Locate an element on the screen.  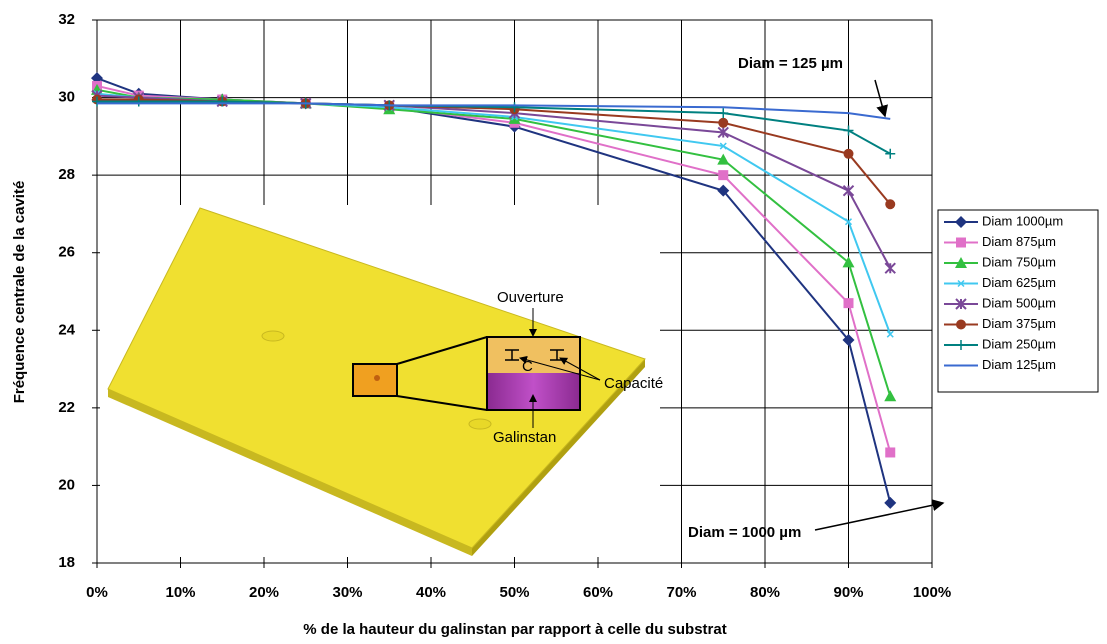
x-tick-label: 50% is located at coordinates (514, 592).